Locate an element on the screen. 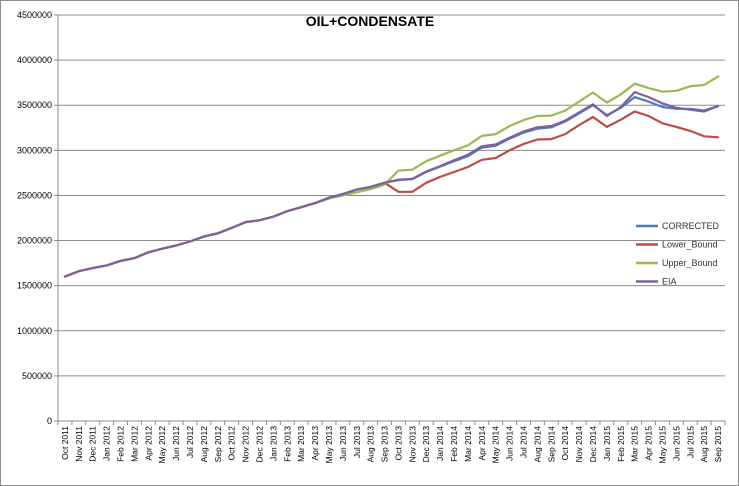  x-tick-label: Feb 2015 is located at coordinates (621, 444).